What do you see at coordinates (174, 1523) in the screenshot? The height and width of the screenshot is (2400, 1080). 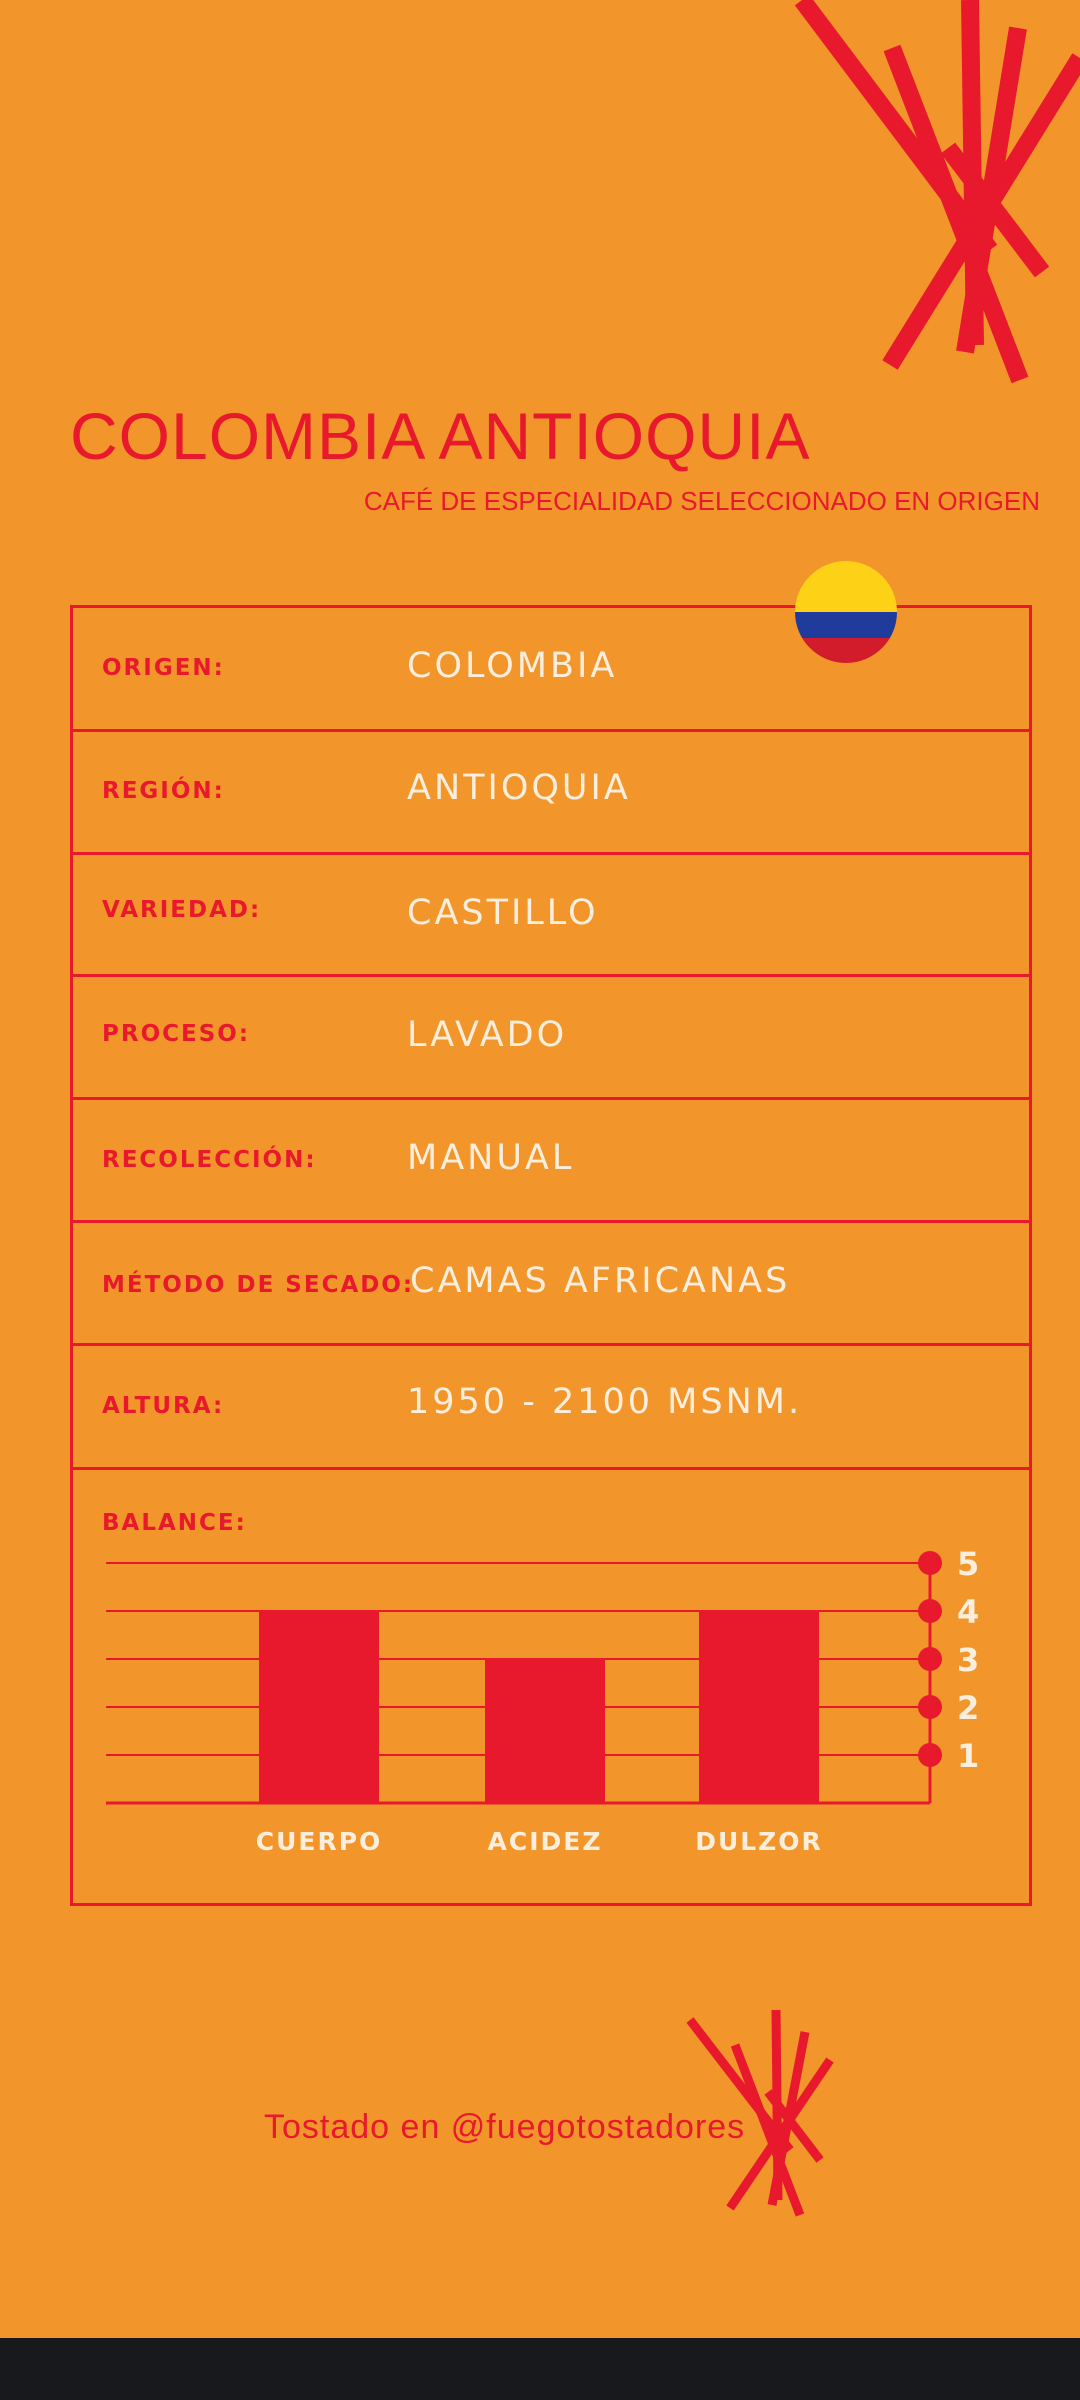 I see `balance-label: BALANCE:` at bounding box center [174, 1523].